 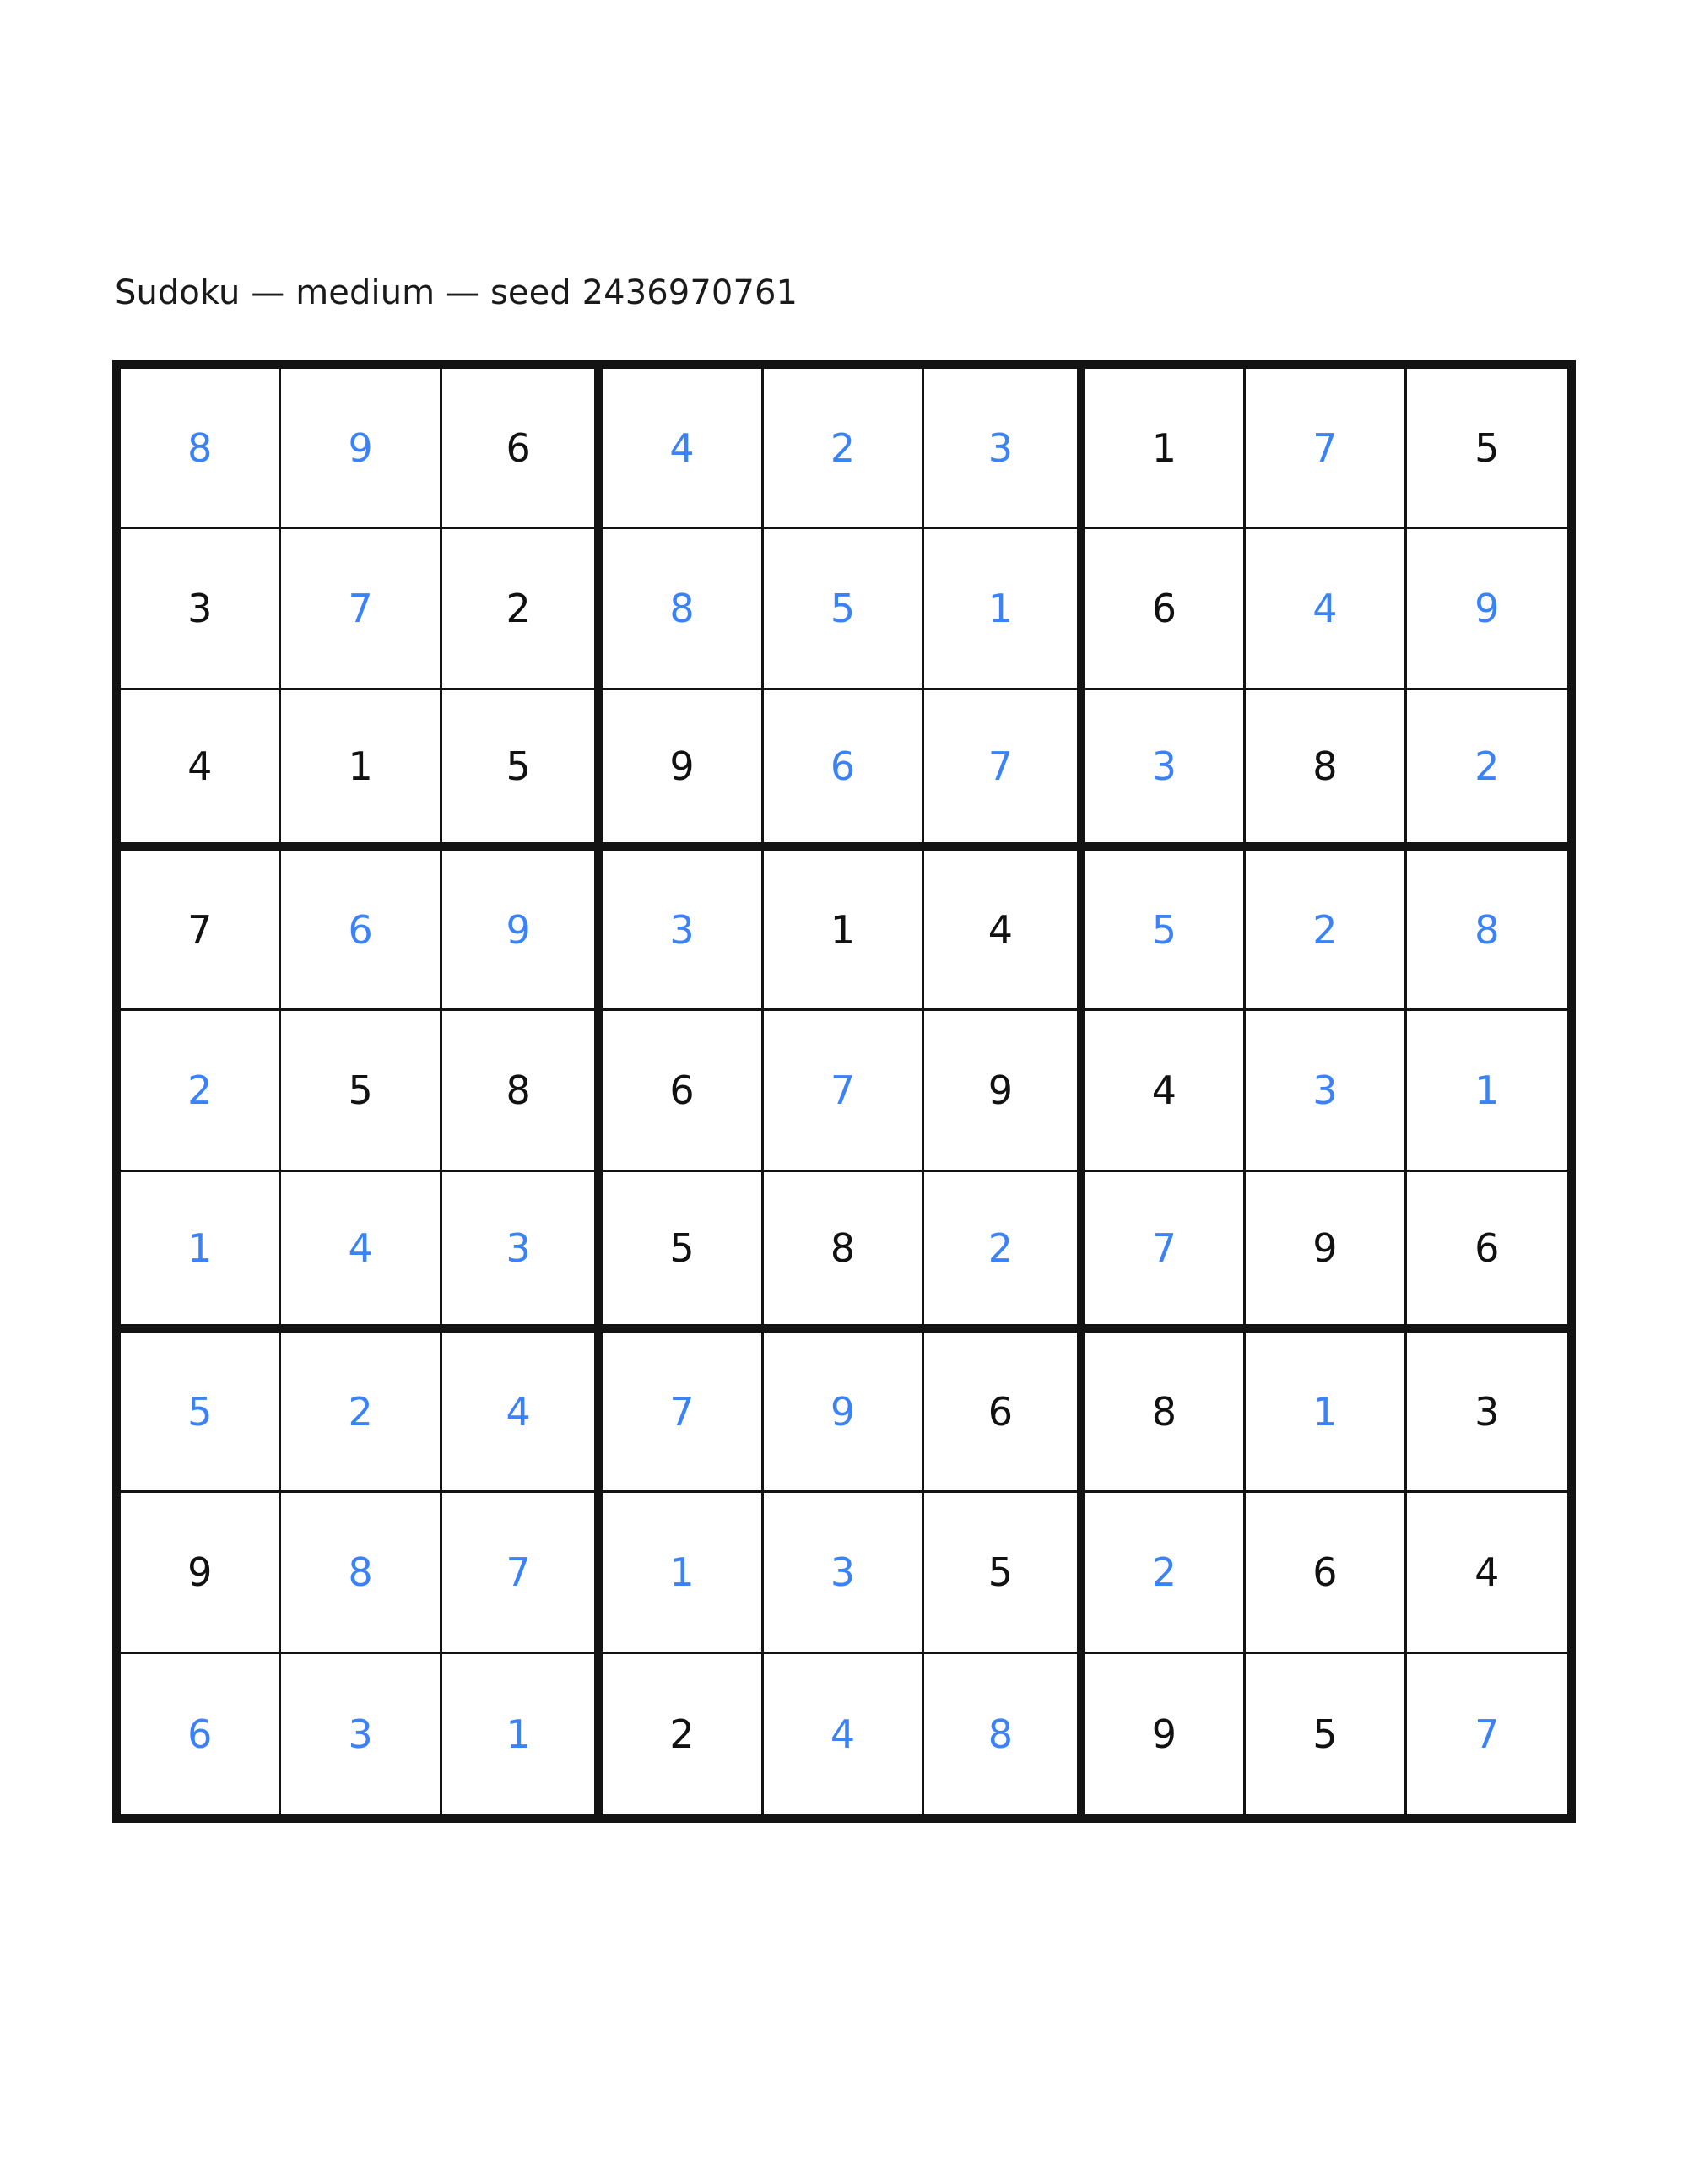 I want to click on sudoku-cell-r5c9: 1, so click(x=1486, y=1091).